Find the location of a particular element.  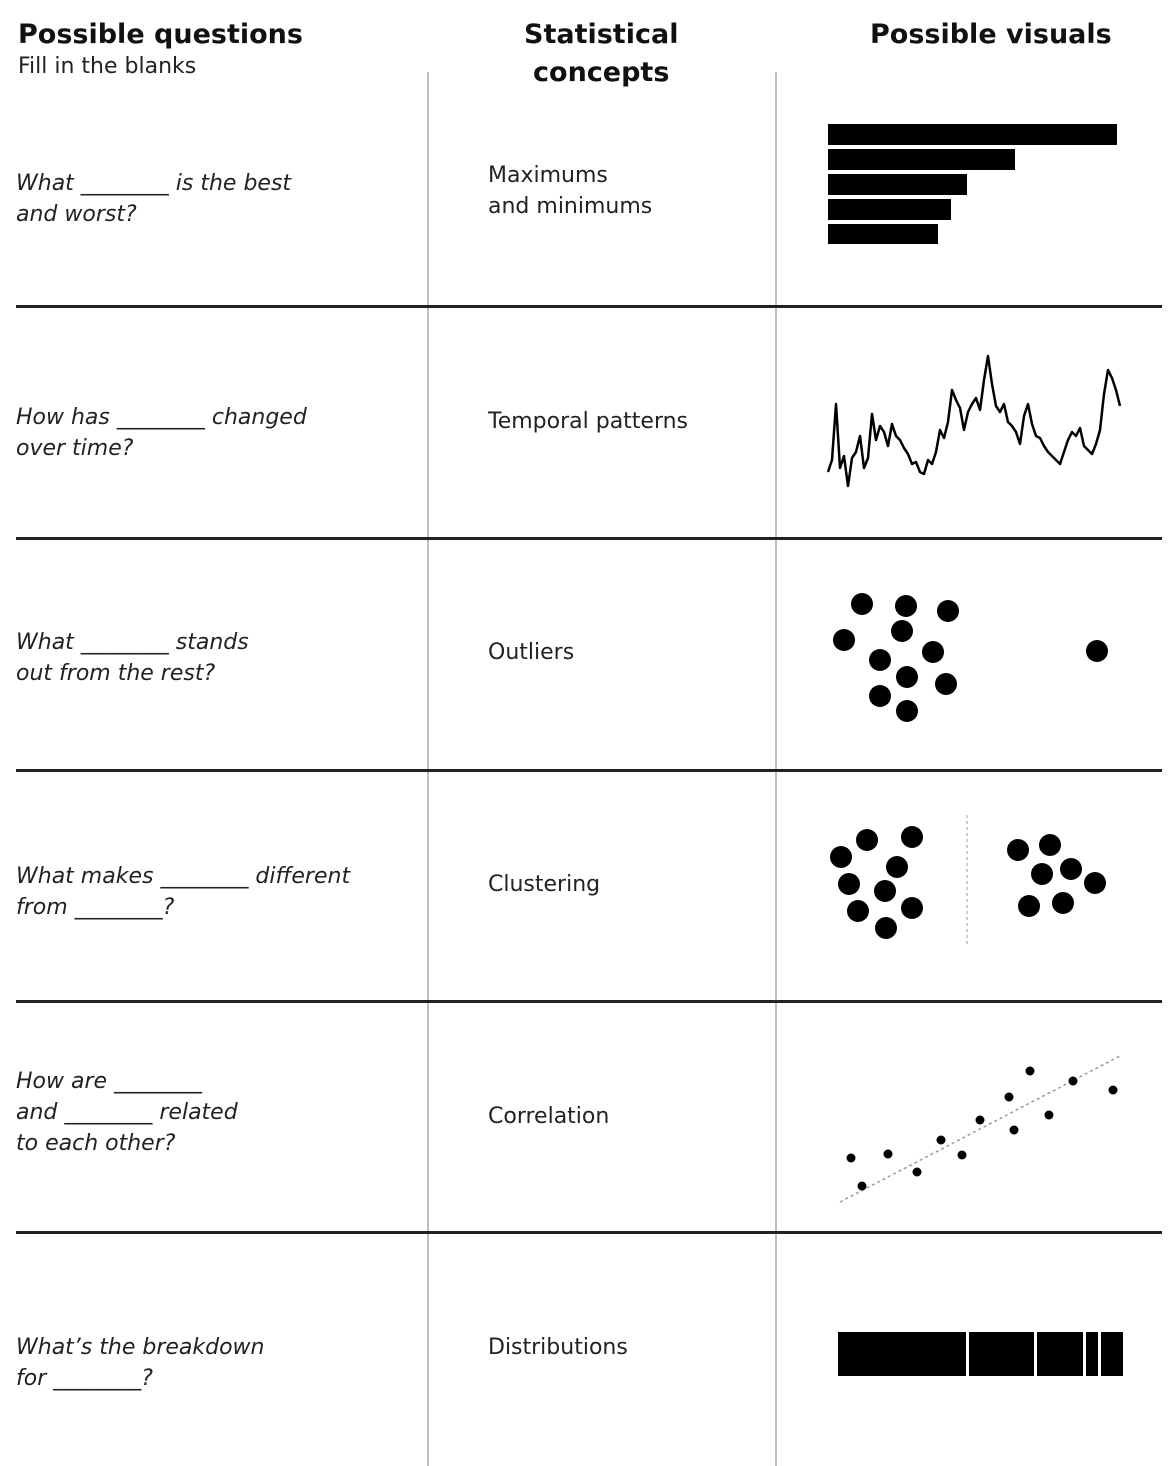

scatter-trend-icon is located at coordinates (980, 1129).